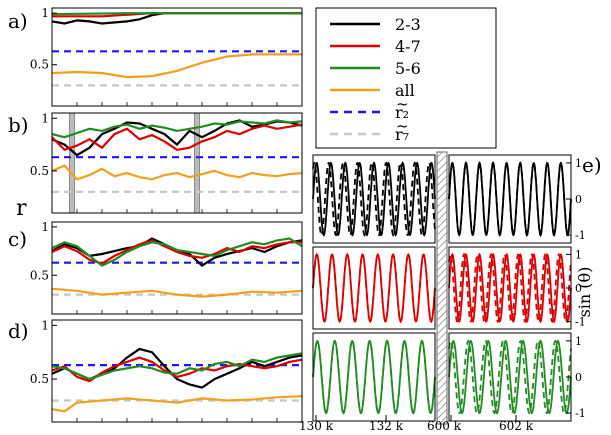  What do you see at coordinates (578, 288) in the screenshot?
I see `panel-e-row1-ytick-label-1: 0` at bounding box center [578, 288].